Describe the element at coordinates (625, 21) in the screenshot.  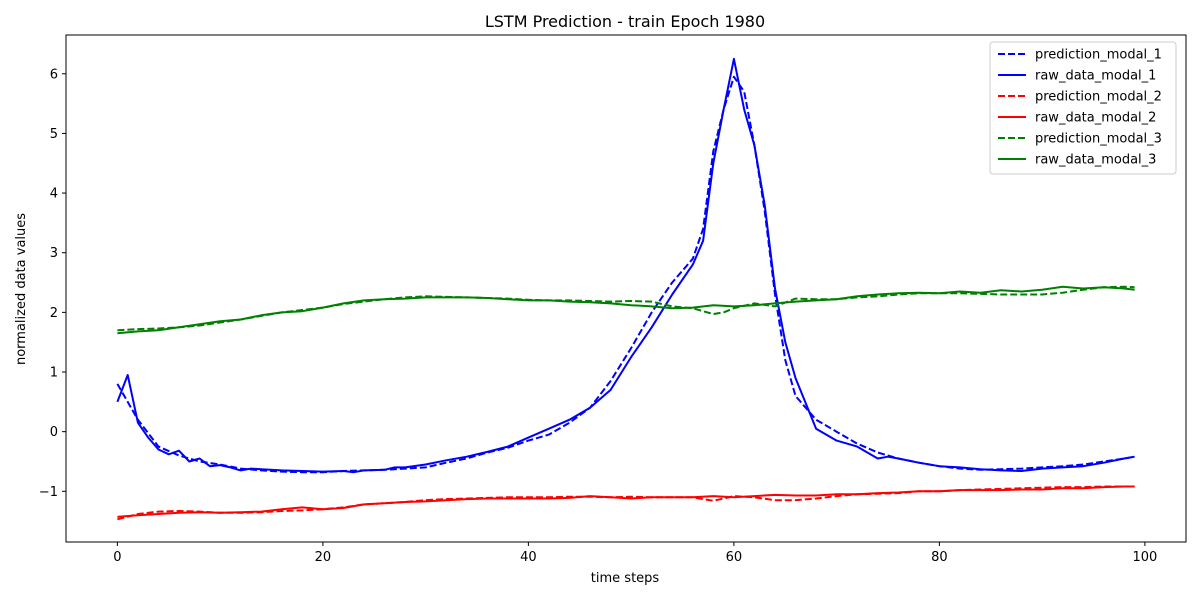
I see `chart-title: LSTM Prediction - train Epoch 1980` at that location.